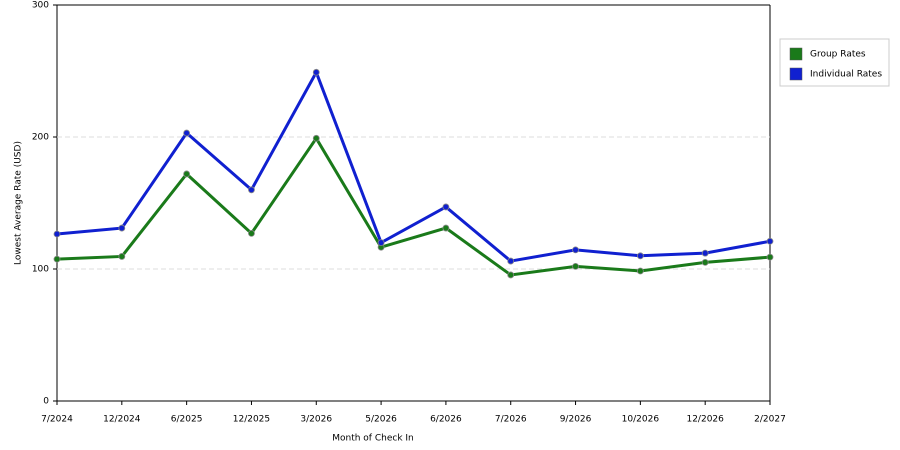 Image resolution: width=900 pixels, height=450 pixels. What do you see at coordinates (46, 402) in the screenshot?
I see `y-tick-label: 0` at bounding box center [46, 402].